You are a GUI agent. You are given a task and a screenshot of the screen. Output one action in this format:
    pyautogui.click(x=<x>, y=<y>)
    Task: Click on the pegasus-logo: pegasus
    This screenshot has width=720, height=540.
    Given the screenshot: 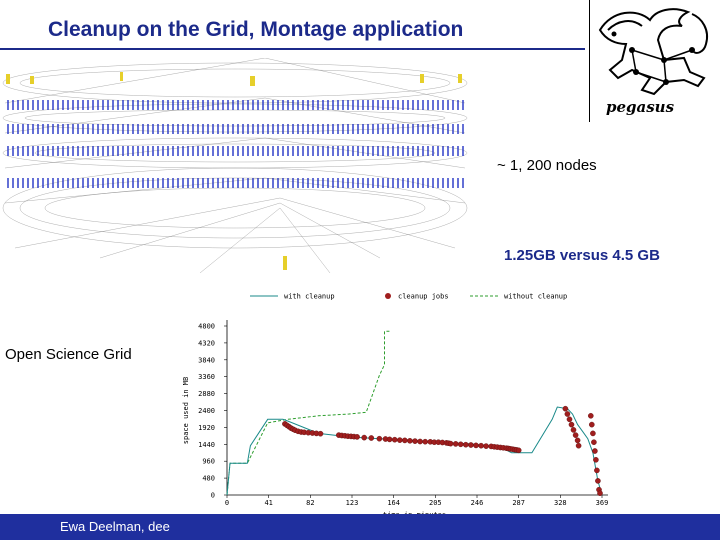 What is the action you would take?
    pyautogui.click(x=656, y=61)
    